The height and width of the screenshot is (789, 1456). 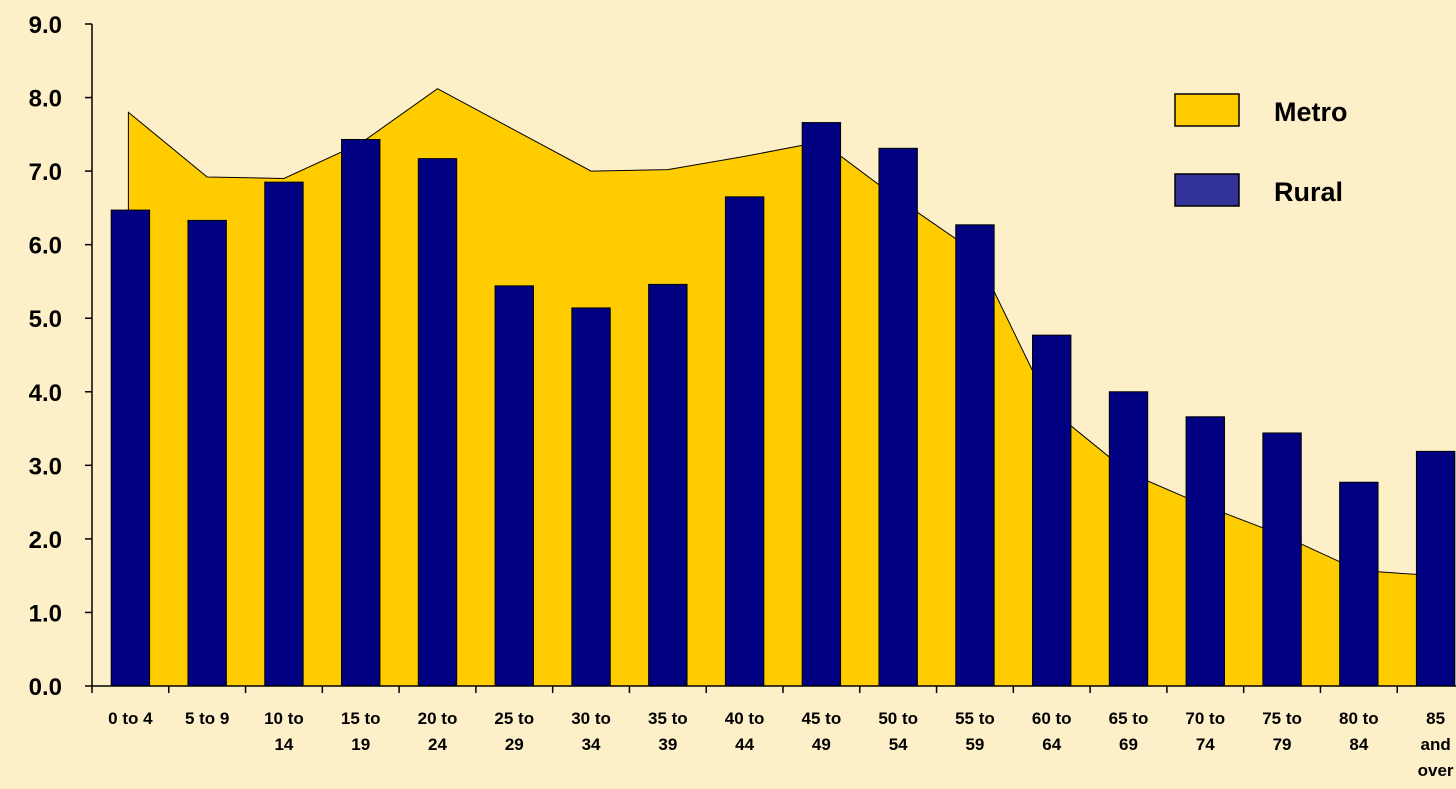 I want to click on x-tick-label: 0 to 4, so click(x=130, y=718).